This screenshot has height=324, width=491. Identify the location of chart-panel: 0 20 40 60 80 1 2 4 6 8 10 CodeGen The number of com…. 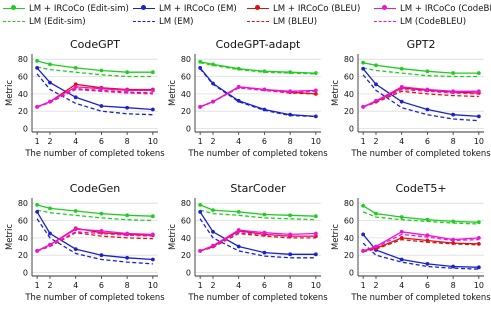
(84, 242).